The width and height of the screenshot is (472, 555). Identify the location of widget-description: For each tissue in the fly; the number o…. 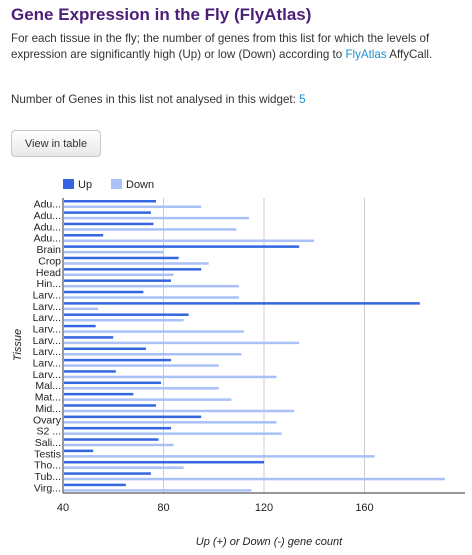
(238, 47).